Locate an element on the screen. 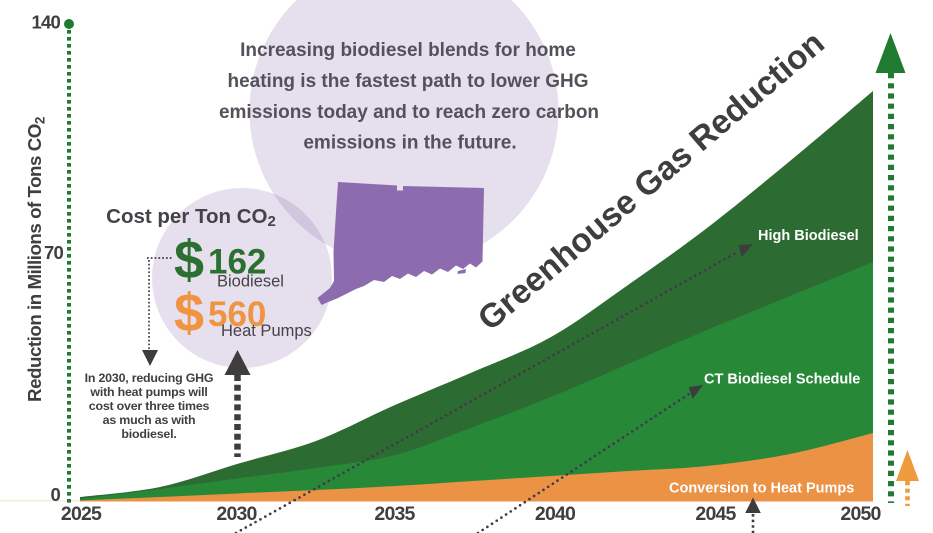 This screenshot has height=533, width=933. svg-text:Reduction in Millions of Tons: Reduction in Millions of Tons CO2 is located at coordinates (36, 259).